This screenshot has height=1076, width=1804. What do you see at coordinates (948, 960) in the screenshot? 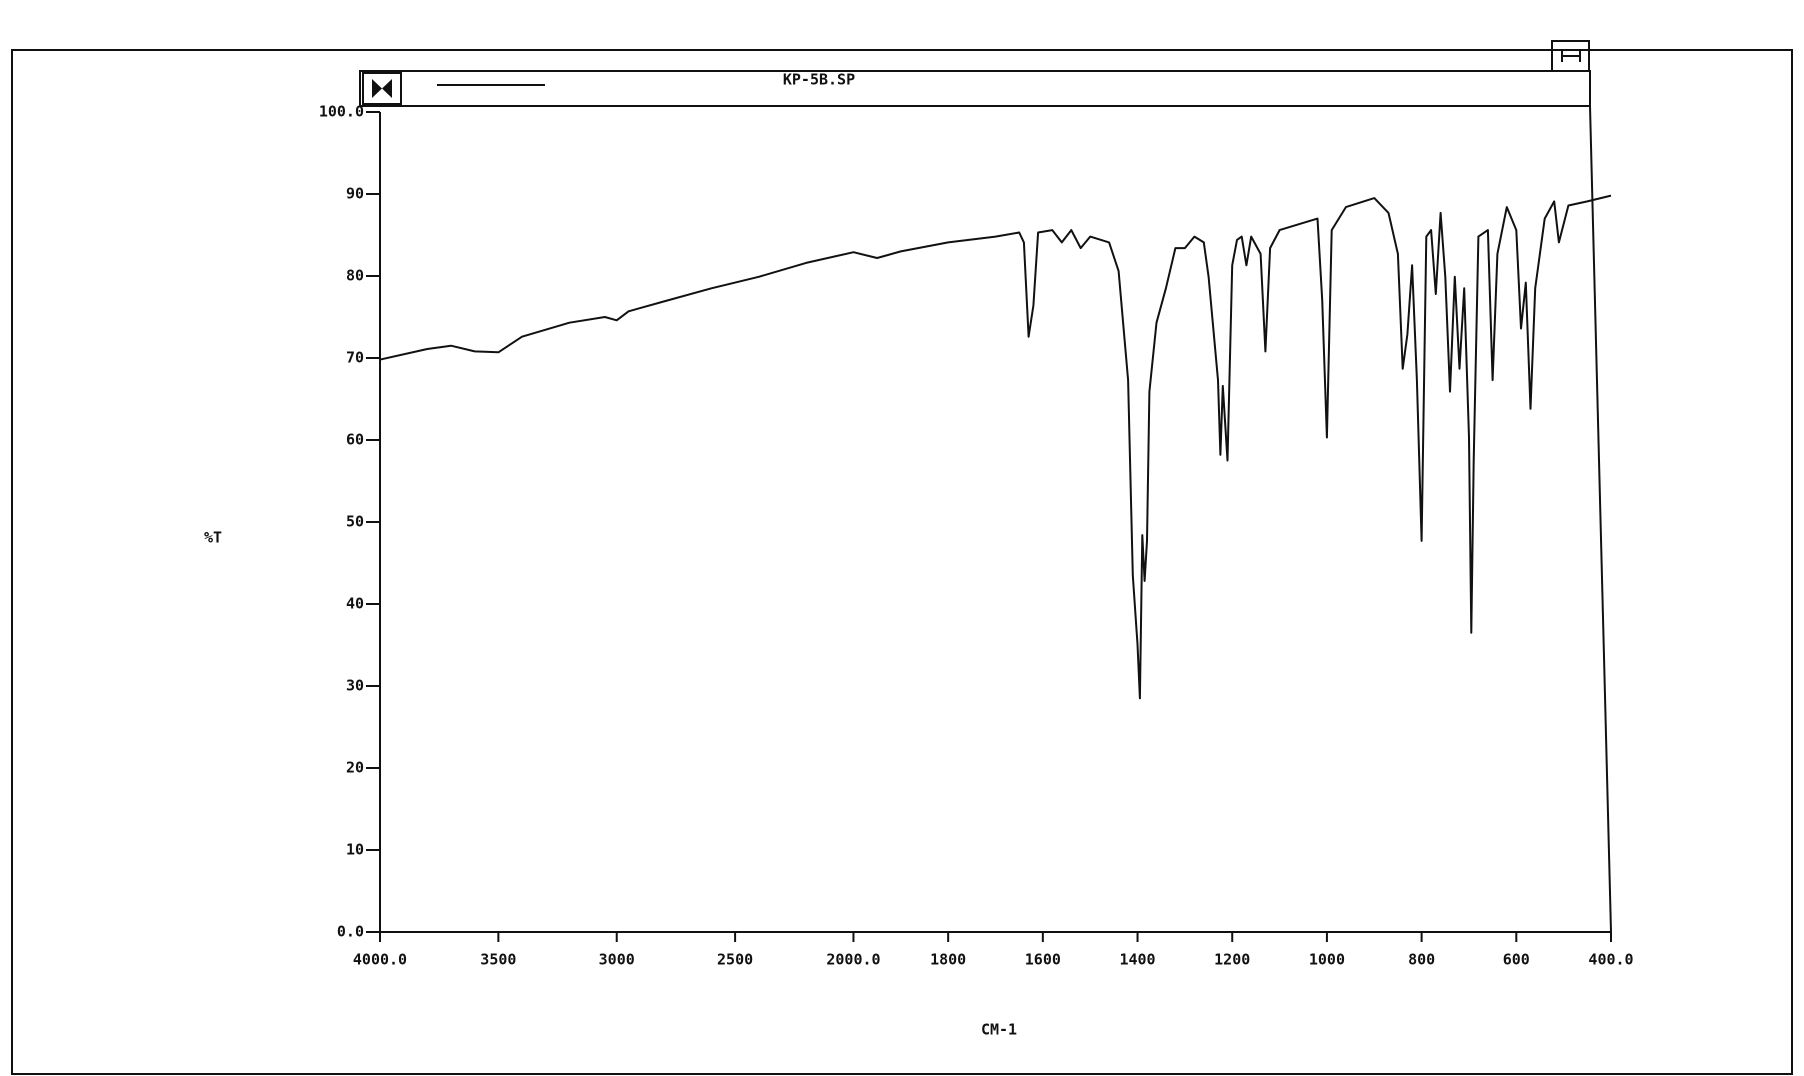
I see `x-tick-label: 1800` at bounding box center [948, 960].